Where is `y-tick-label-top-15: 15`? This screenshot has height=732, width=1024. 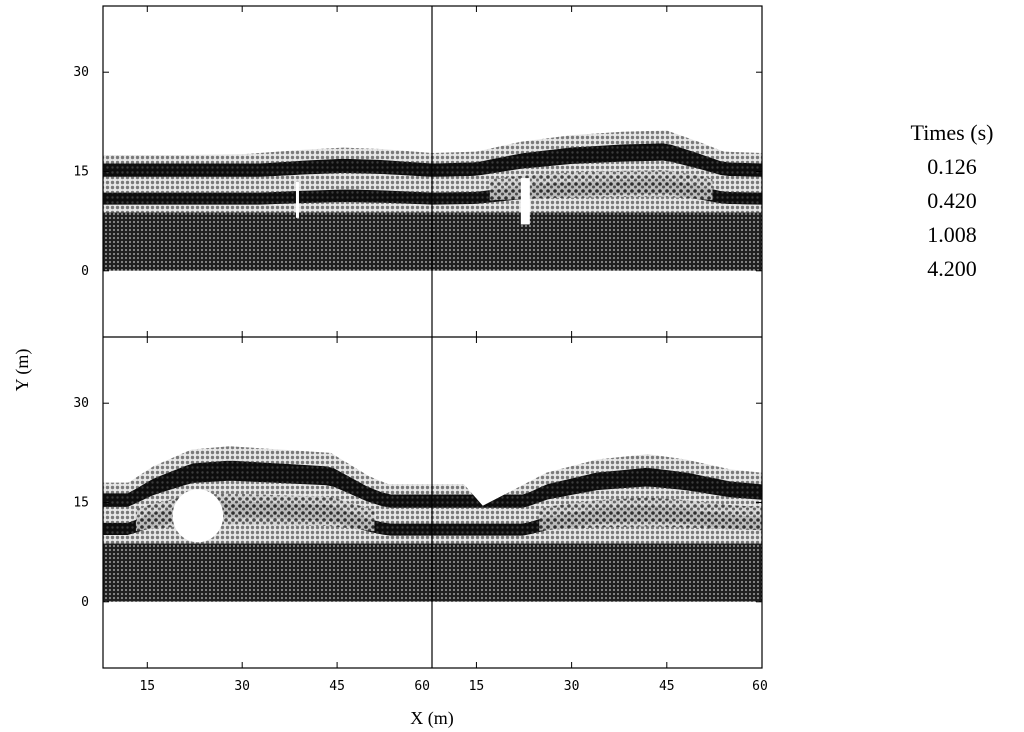
y-tick-label-top-15: 15 is located at coordinates (81, 172).